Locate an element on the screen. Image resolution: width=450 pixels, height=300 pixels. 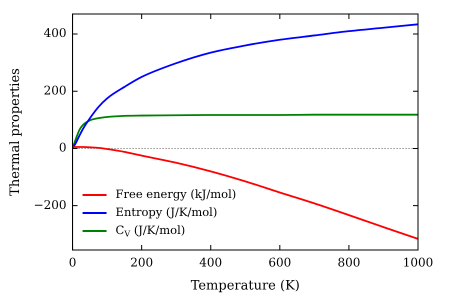
x-tick-label: 200 is located at coordinates (142, 262).